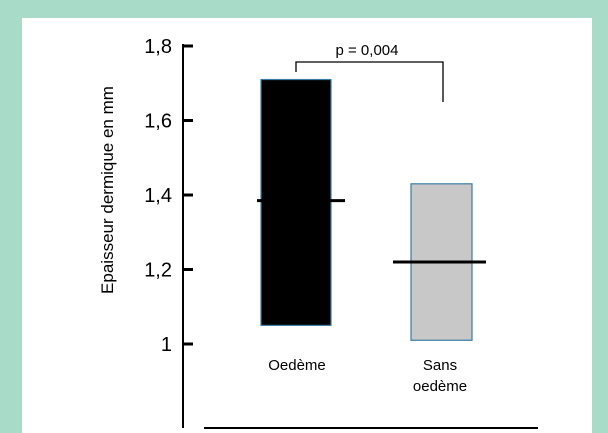  What do you see at coordinates (158, 122) in the screenshot?
I see `y-tick-label: 1,6` at bounding box center [158, 122].